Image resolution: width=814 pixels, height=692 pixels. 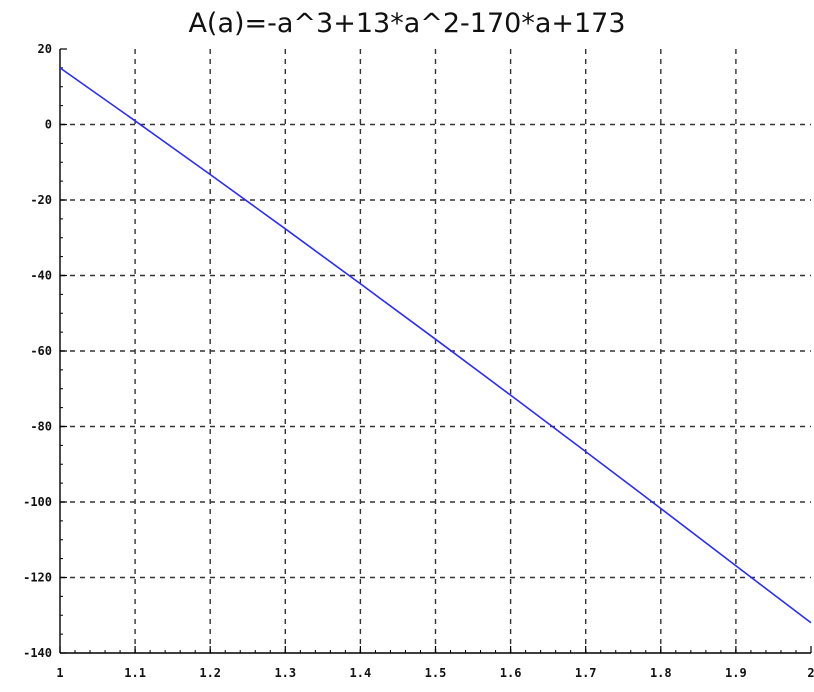 I want to click on y-tick-label: -20, so click(x=41, y=200).